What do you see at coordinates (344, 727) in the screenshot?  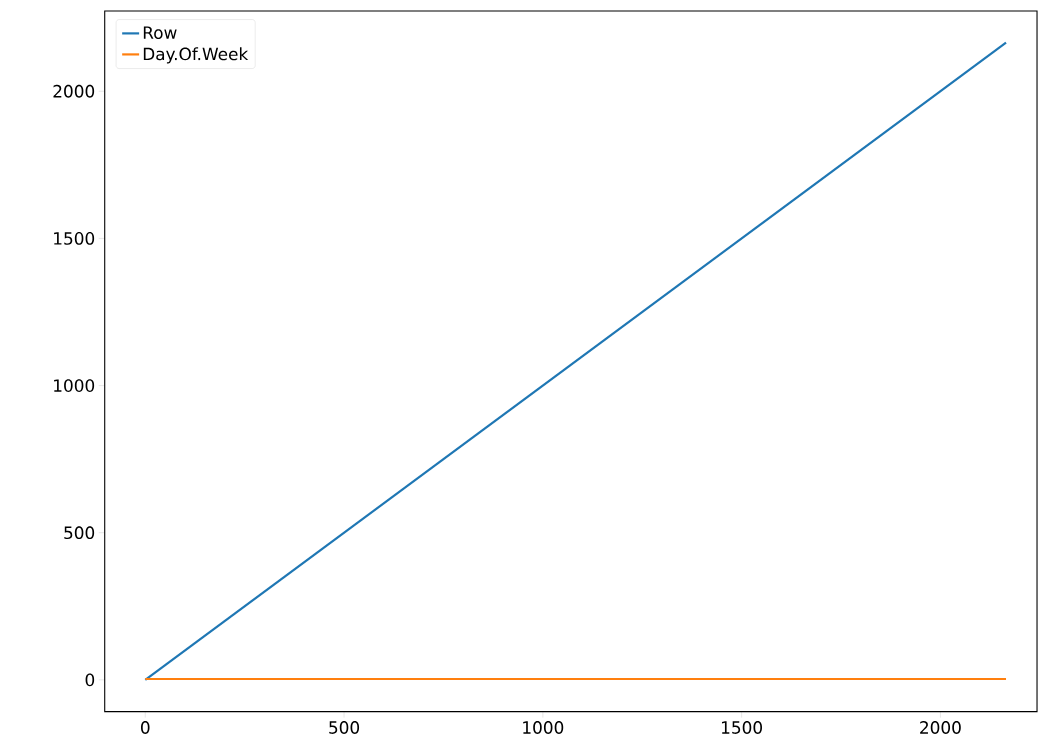 I see `x-tick-label: 500` at bounding box center [344, 727].